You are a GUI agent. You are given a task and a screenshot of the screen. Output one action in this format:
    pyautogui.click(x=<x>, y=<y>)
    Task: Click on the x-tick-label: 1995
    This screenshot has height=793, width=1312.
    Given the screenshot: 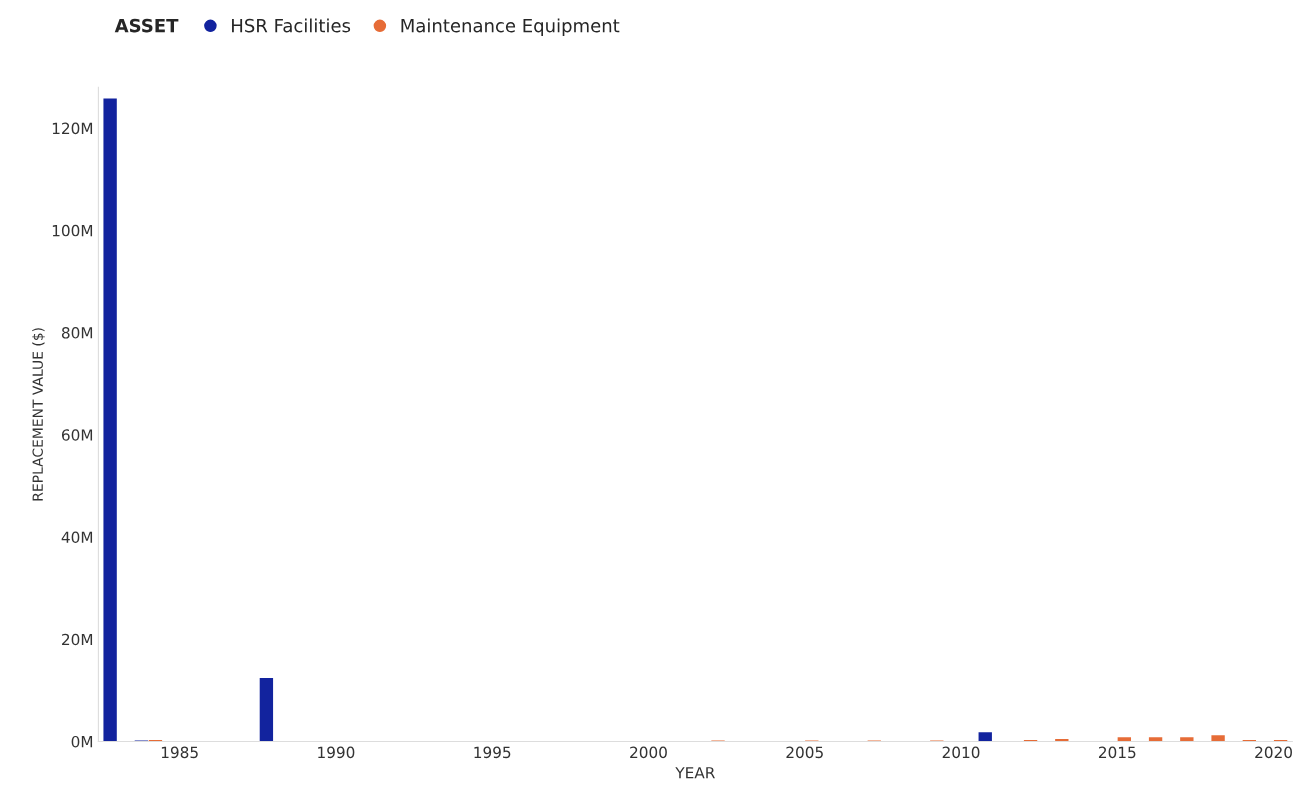 What is the action you would take?
    pyautogui.click(x=492, y=752)
    